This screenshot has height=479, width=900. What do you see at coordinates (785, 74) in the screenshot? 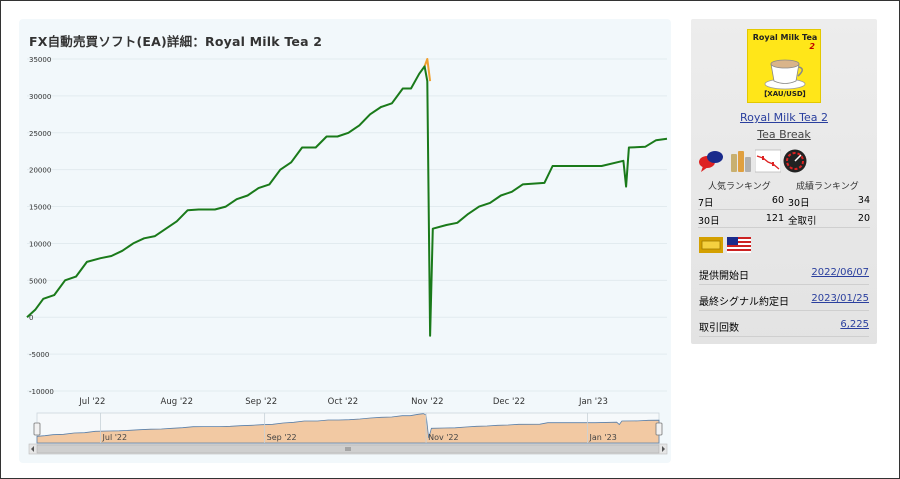
I see `tea-cup-icon` at bounding box center [785, 74].